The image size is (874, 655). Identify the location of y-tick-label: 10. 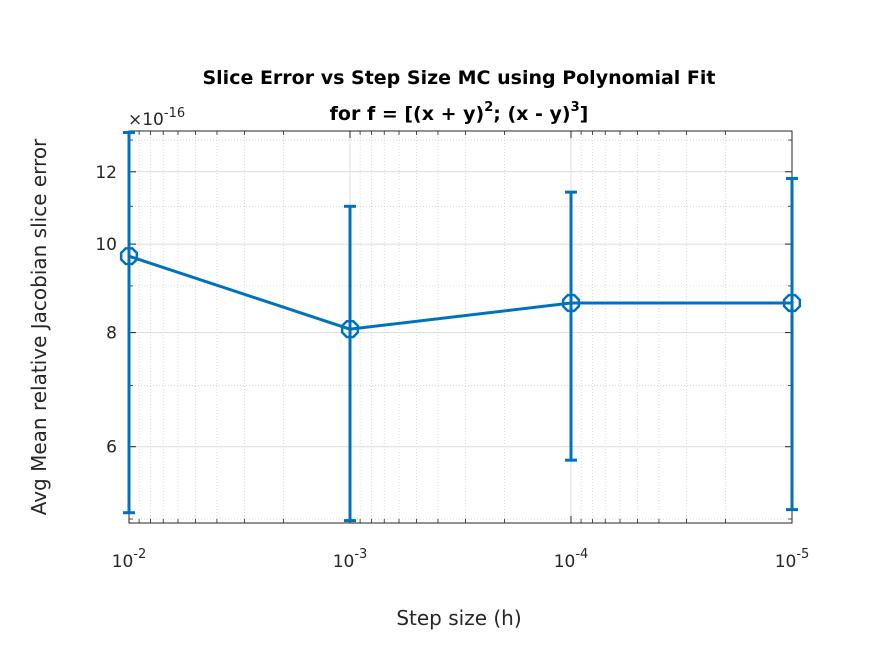
(106, 245).